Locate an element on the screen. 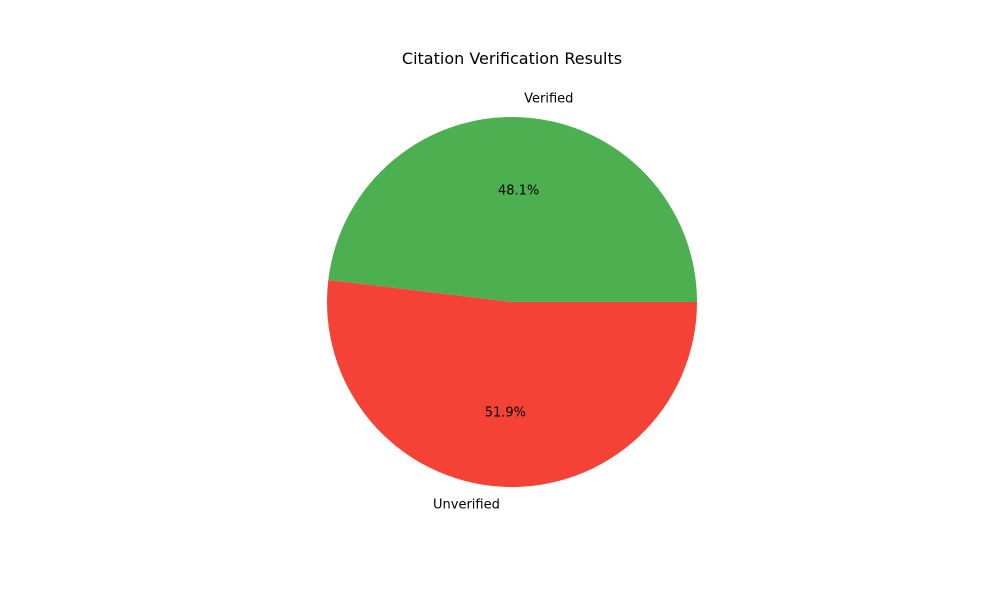 The width and height of the screenshot is (1000, 600). pie-slice-unverified is located at coordinates (511, 383).